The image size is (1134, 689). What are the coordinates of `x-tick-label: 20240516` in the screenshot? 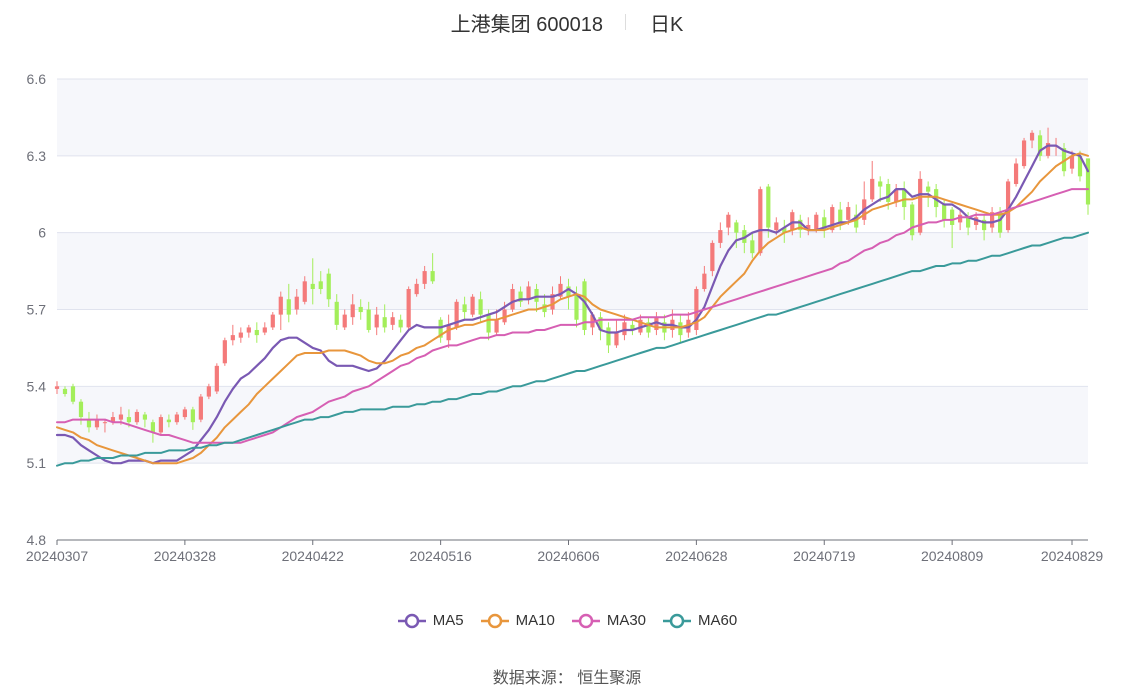 It's located at (440, 556).